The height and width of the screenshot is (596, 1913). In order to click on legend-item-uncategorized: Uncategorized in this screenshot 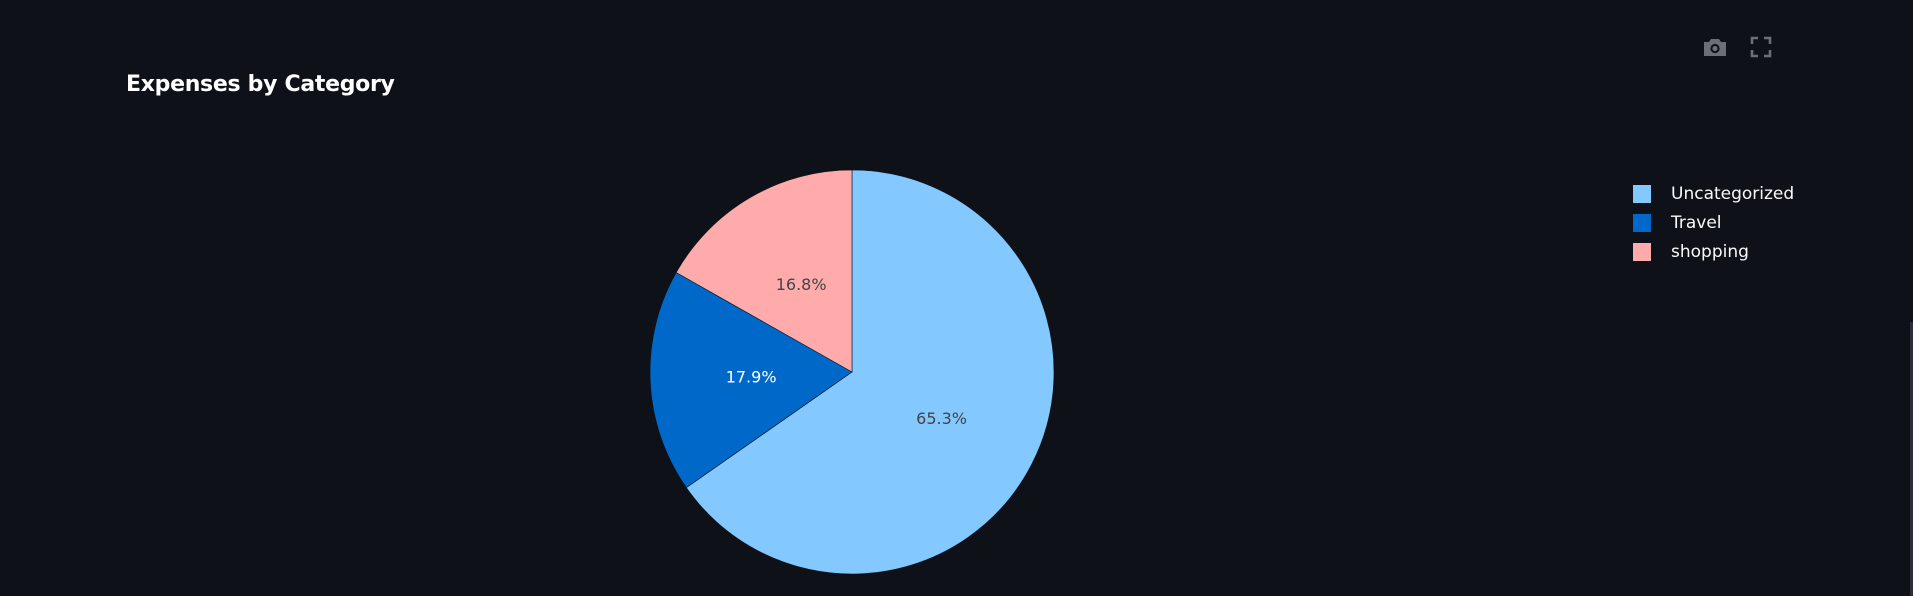, I will do `click(1713, 193)`.